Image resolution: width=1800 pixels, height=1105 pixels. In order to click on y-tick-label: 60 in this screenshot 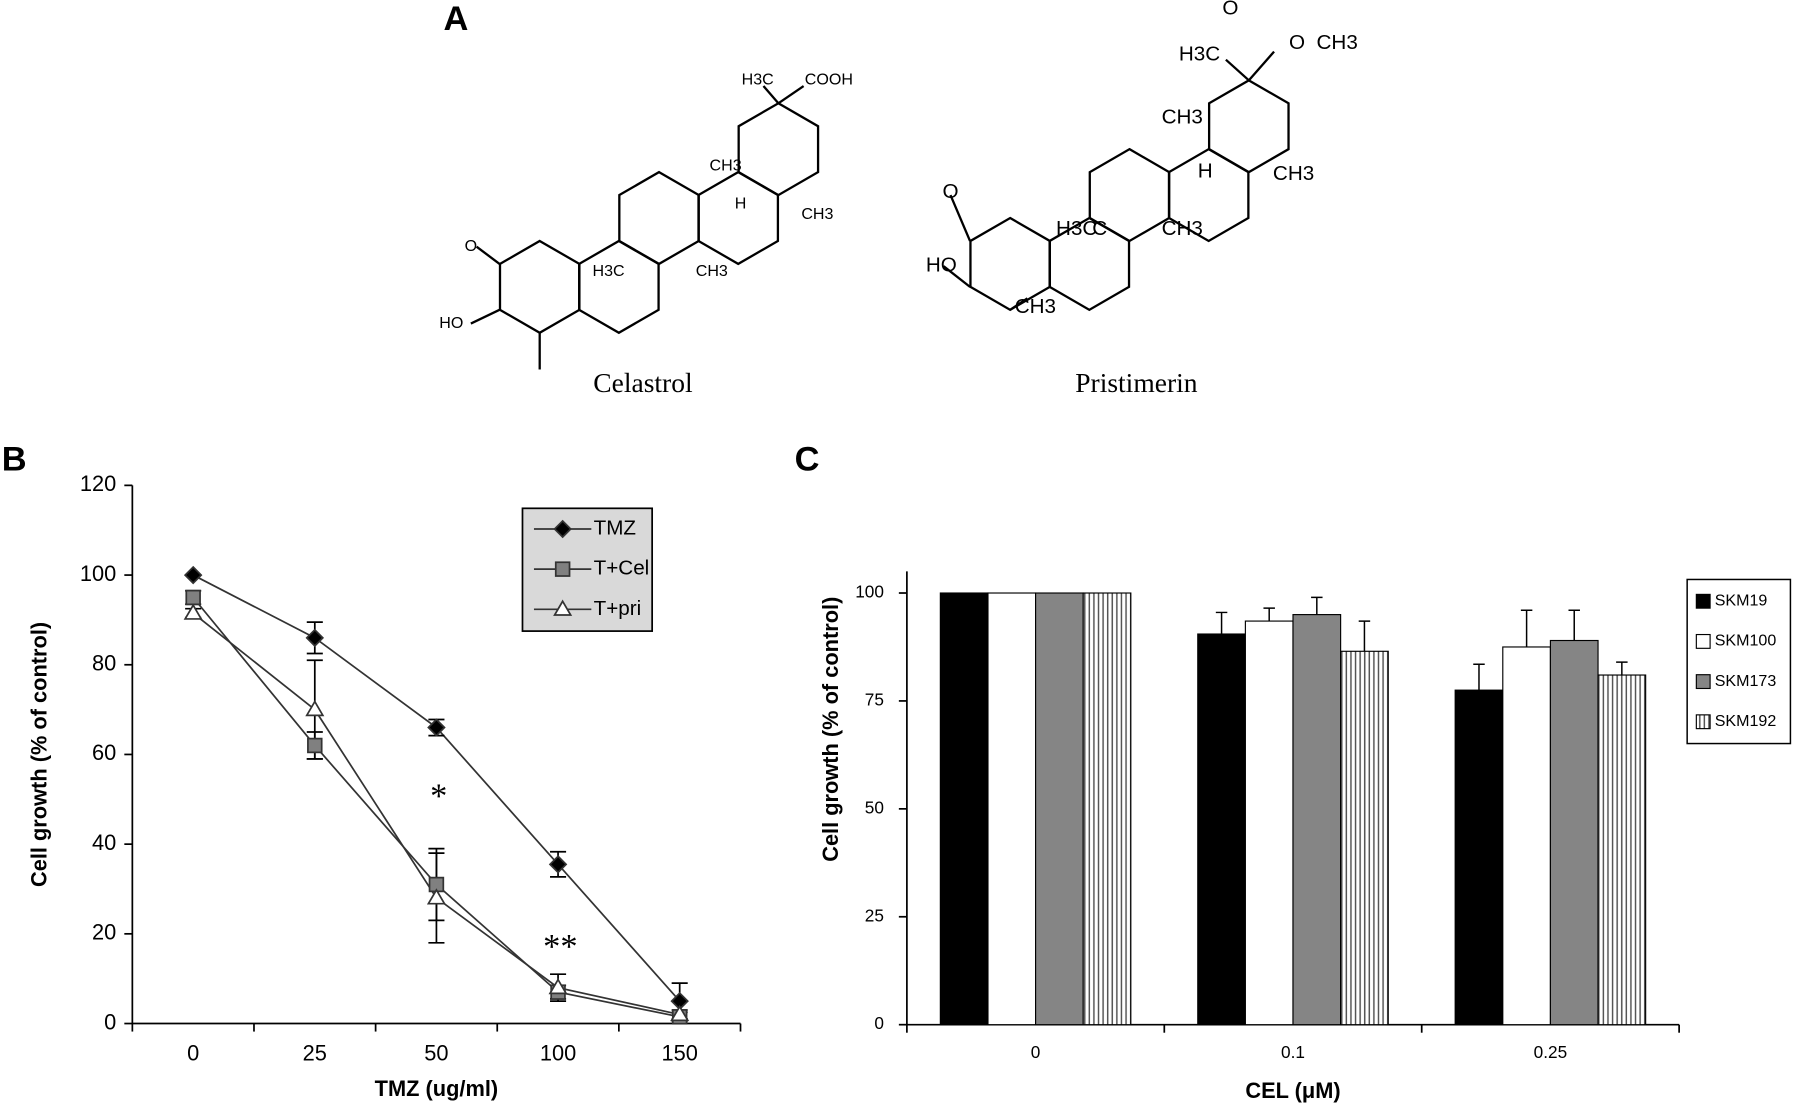, I will do `click(104, 752)`.